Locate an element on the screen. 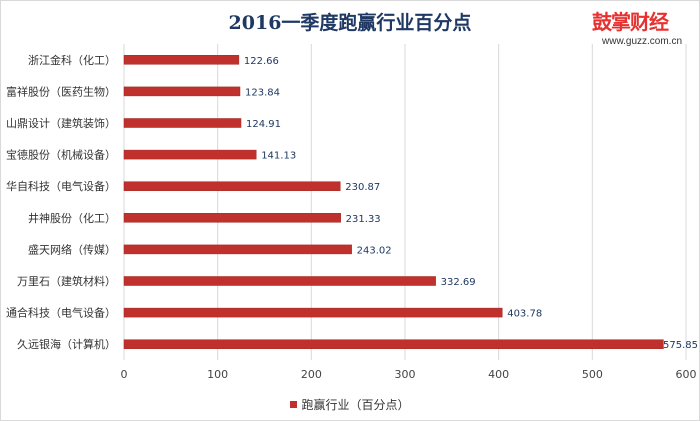 The height and width of the screenshot is (421, 700). data-label: 332.69 is located at coordinates (458, 282).